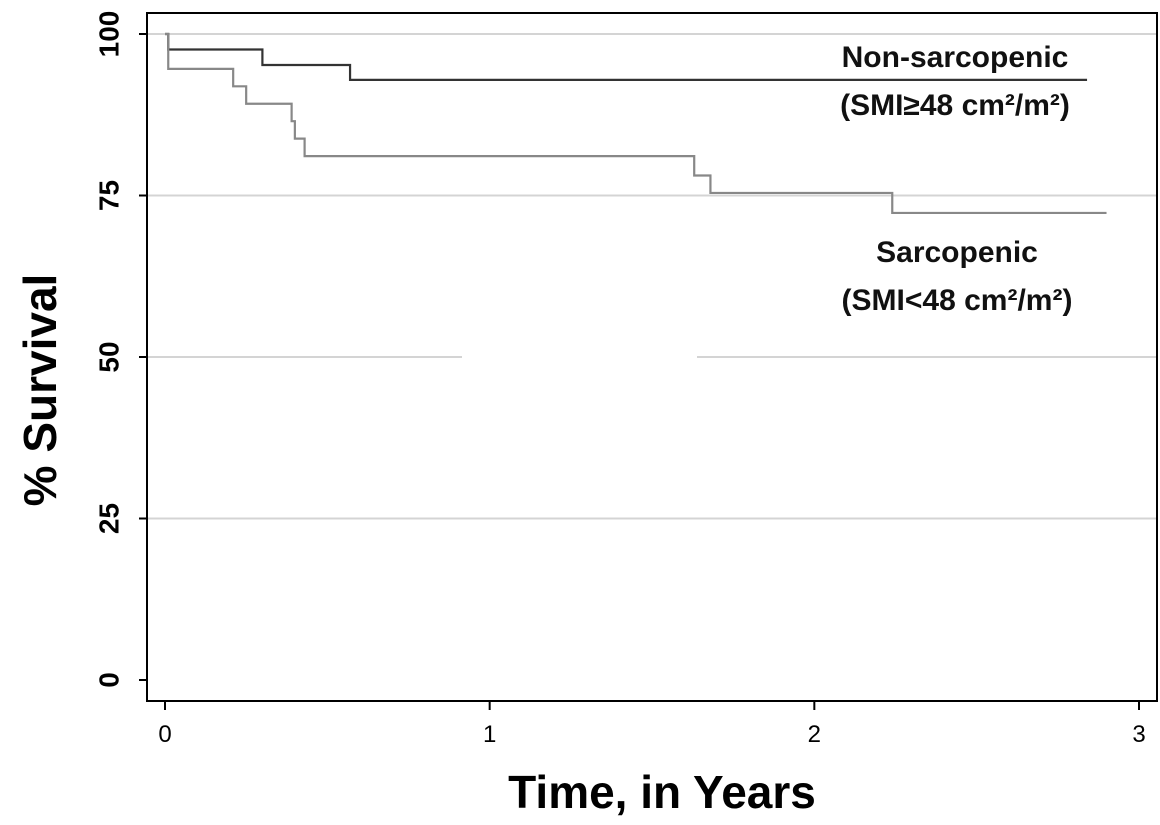 The width and height of the screenshot is (1160, 825). I want to click on x-tick-label-3: 3, so click(1138, 734).